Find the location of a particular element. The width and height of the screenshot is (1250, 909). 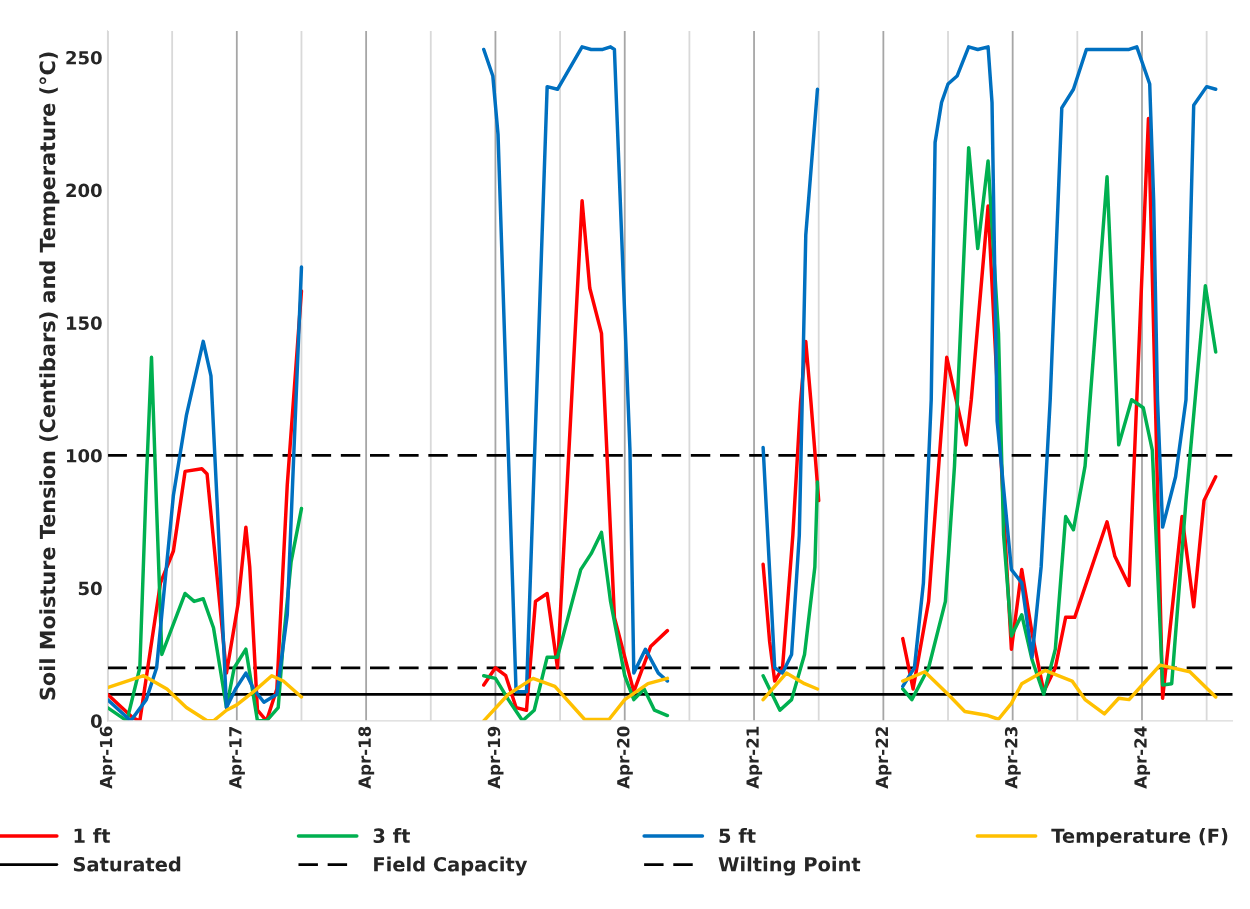

x-tick-label: Apr-21 is located at coordinates (754, 757).